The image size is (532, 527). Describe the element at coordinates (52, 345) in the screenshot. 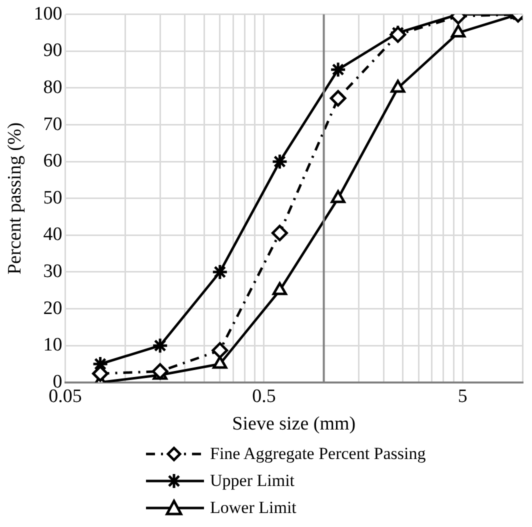

I see `y-tick-label: 10` at that location.